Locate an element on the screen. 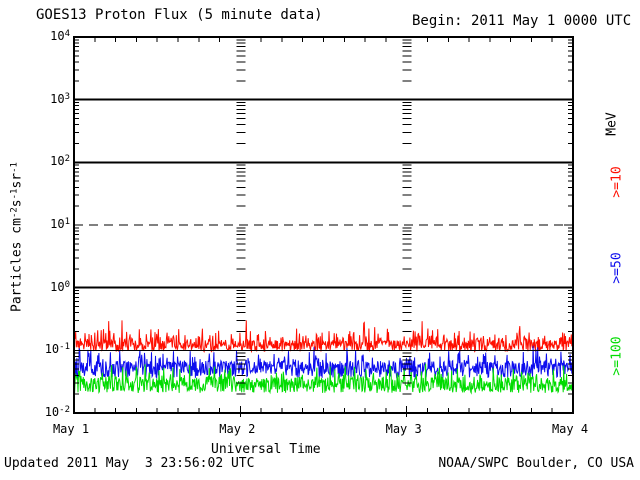 This screenshot has height=480, width=640. x-axis-label: Universal Time is located at coordinates (266, 449).